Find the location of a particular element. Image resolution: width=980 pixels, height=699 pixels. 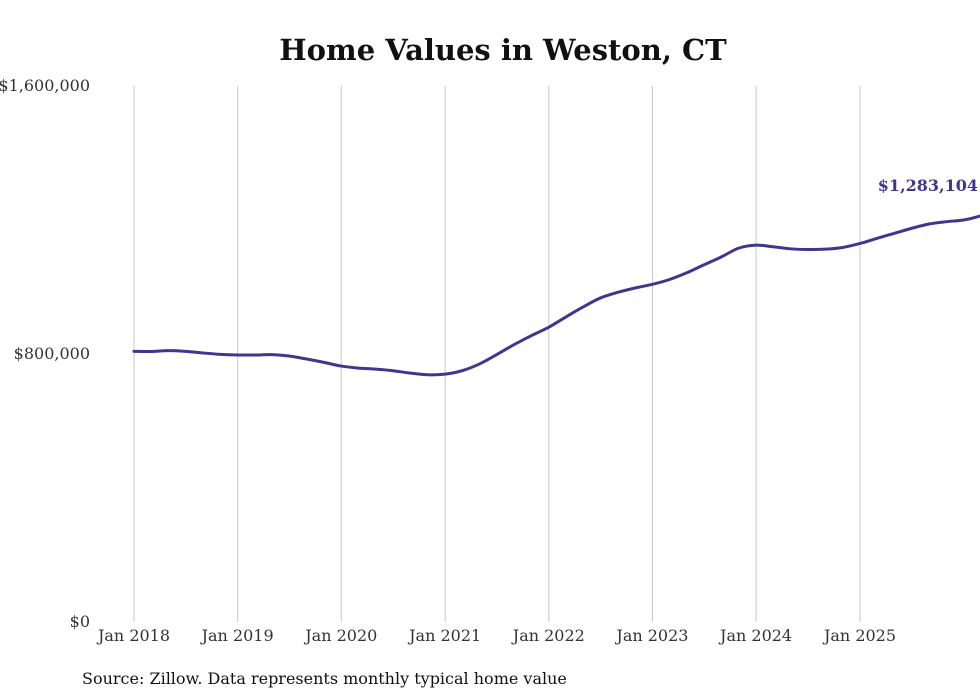

x-tick-label: Jan 2024 is located at coordinates (755, 635).